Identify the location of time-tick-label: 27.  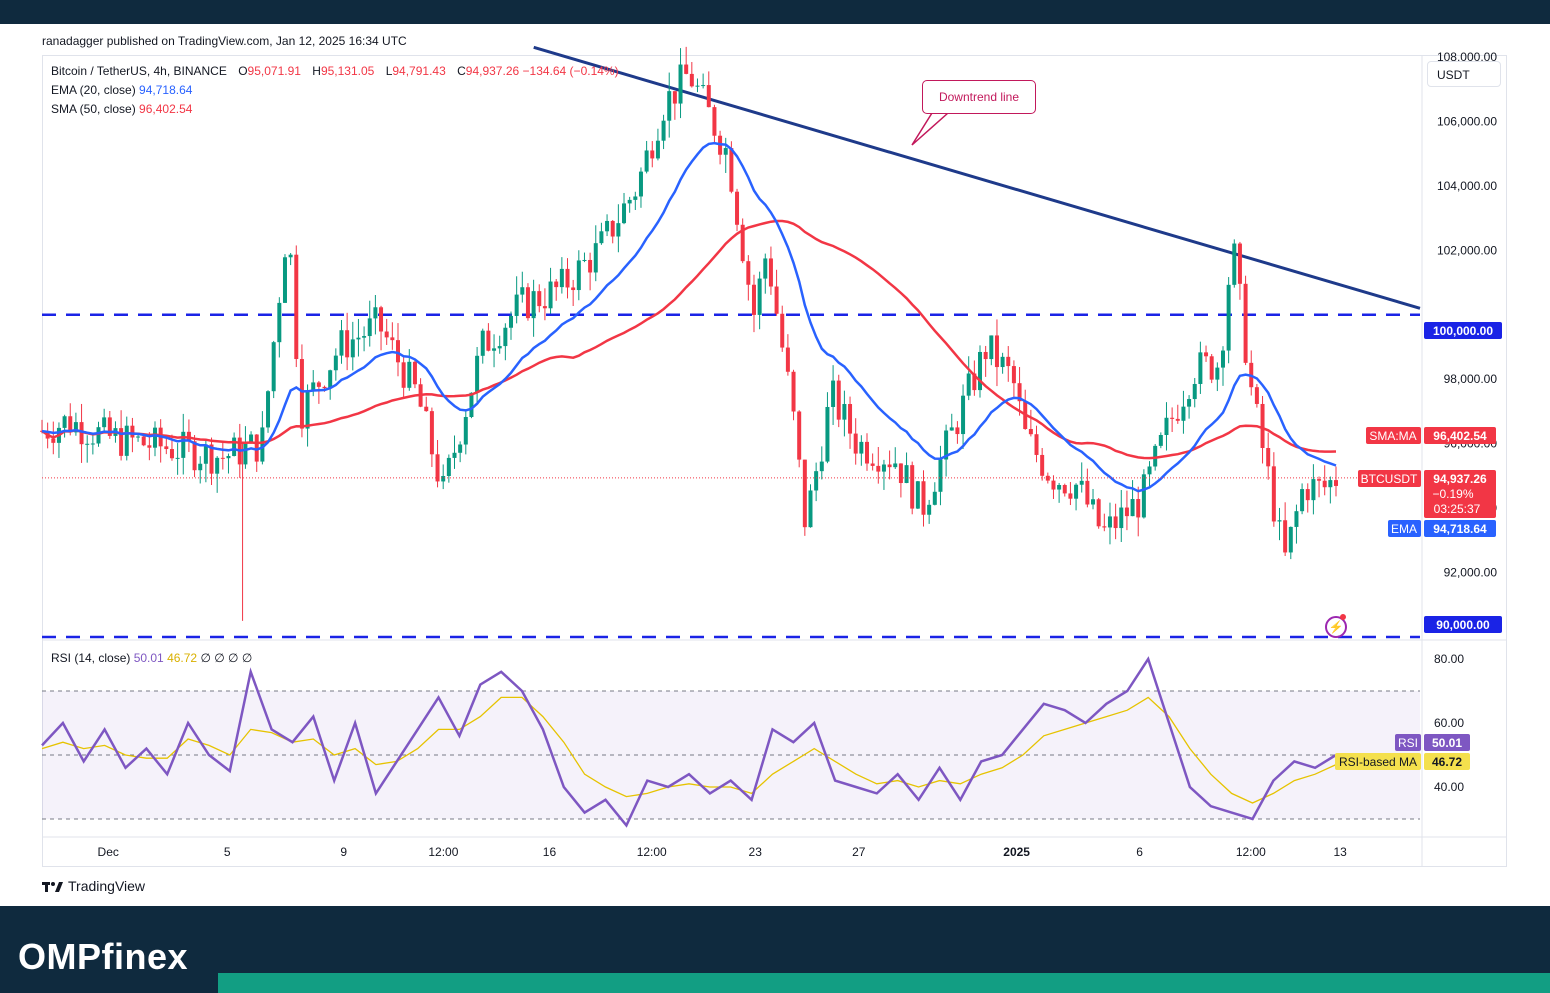
(859, 852).